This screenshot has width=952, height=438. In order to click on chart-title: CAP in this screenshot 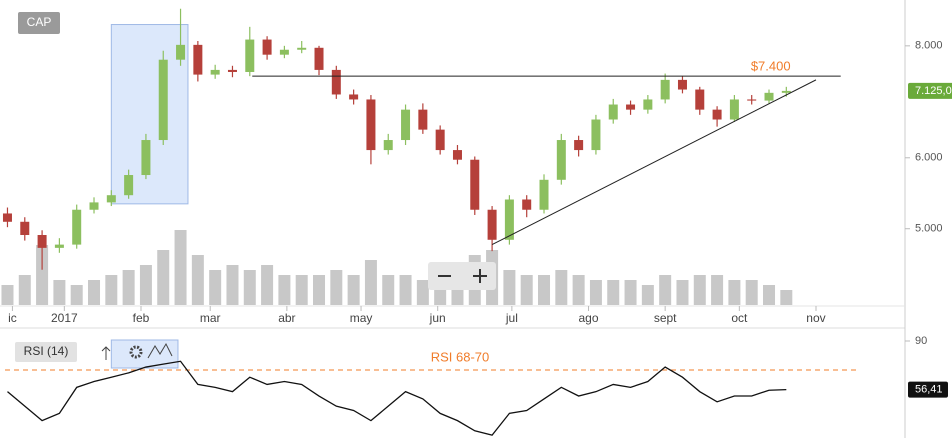, I will do `click(39, 22)`.